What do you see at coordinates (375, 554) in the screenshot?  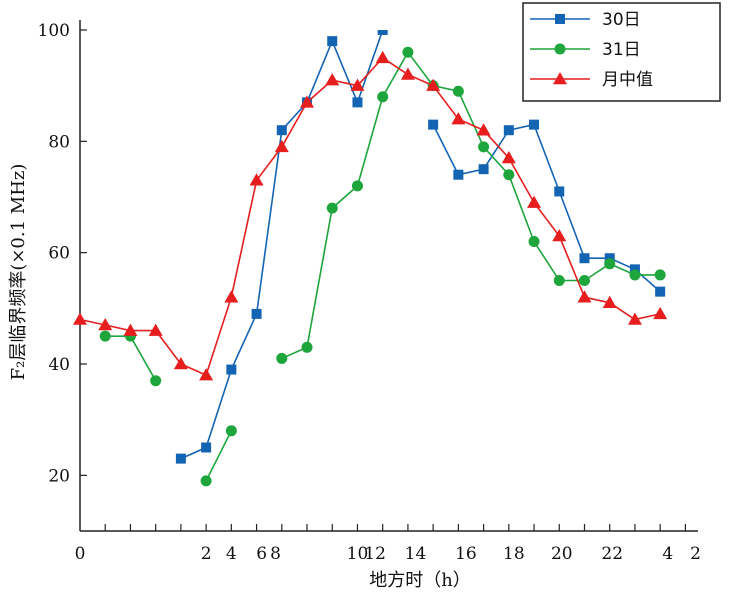 I see `x-tick-label: 12` at bounding box center [375, 554].